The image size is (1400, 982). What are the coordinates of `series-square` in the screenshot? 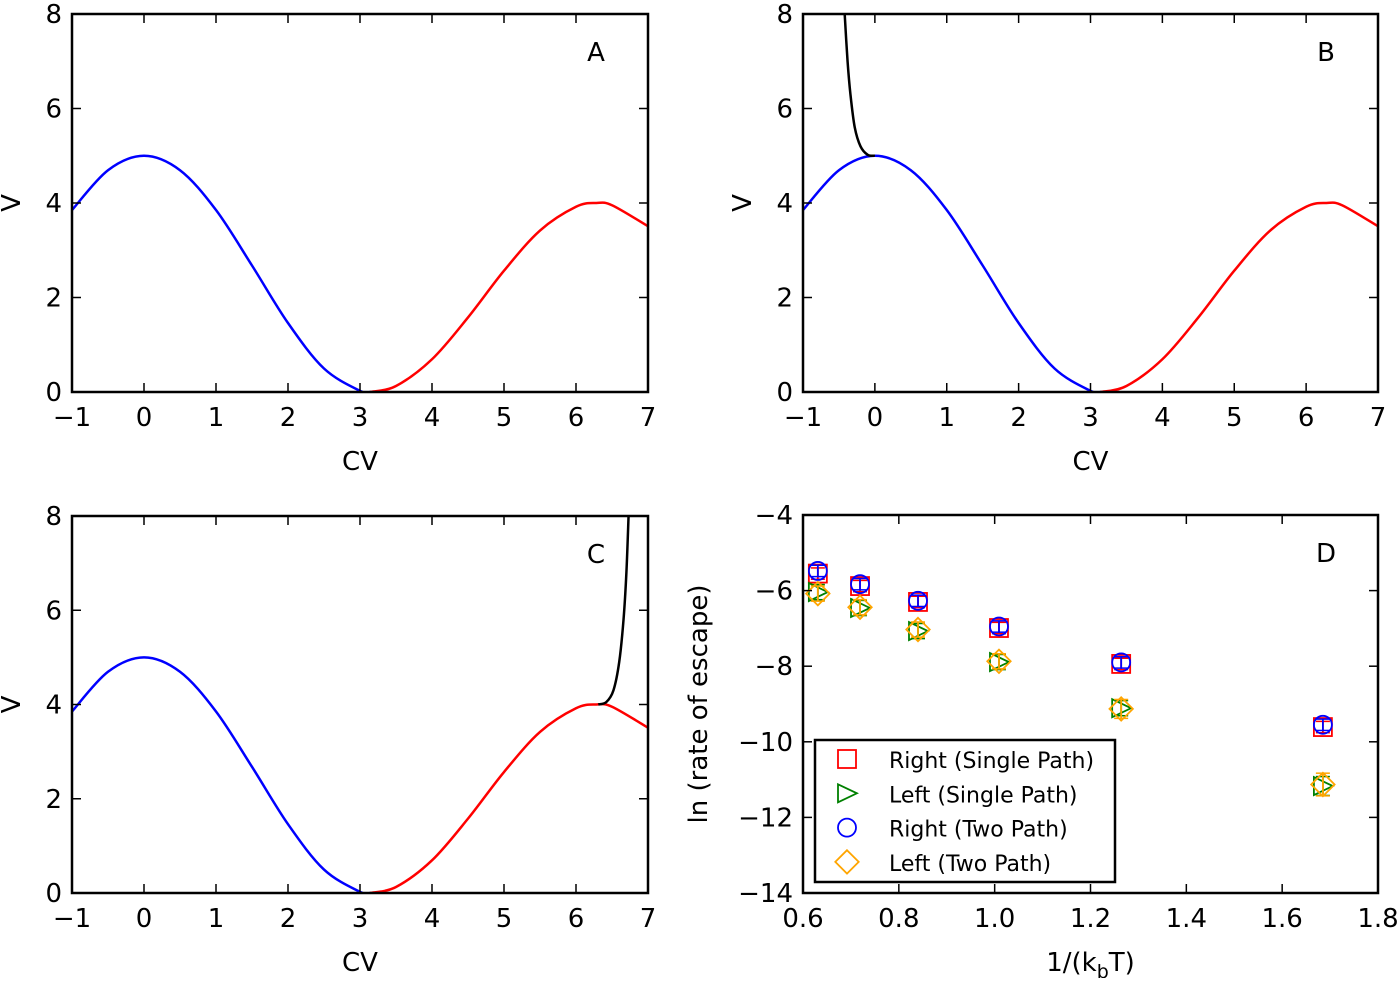 It's located at (1070, 650).